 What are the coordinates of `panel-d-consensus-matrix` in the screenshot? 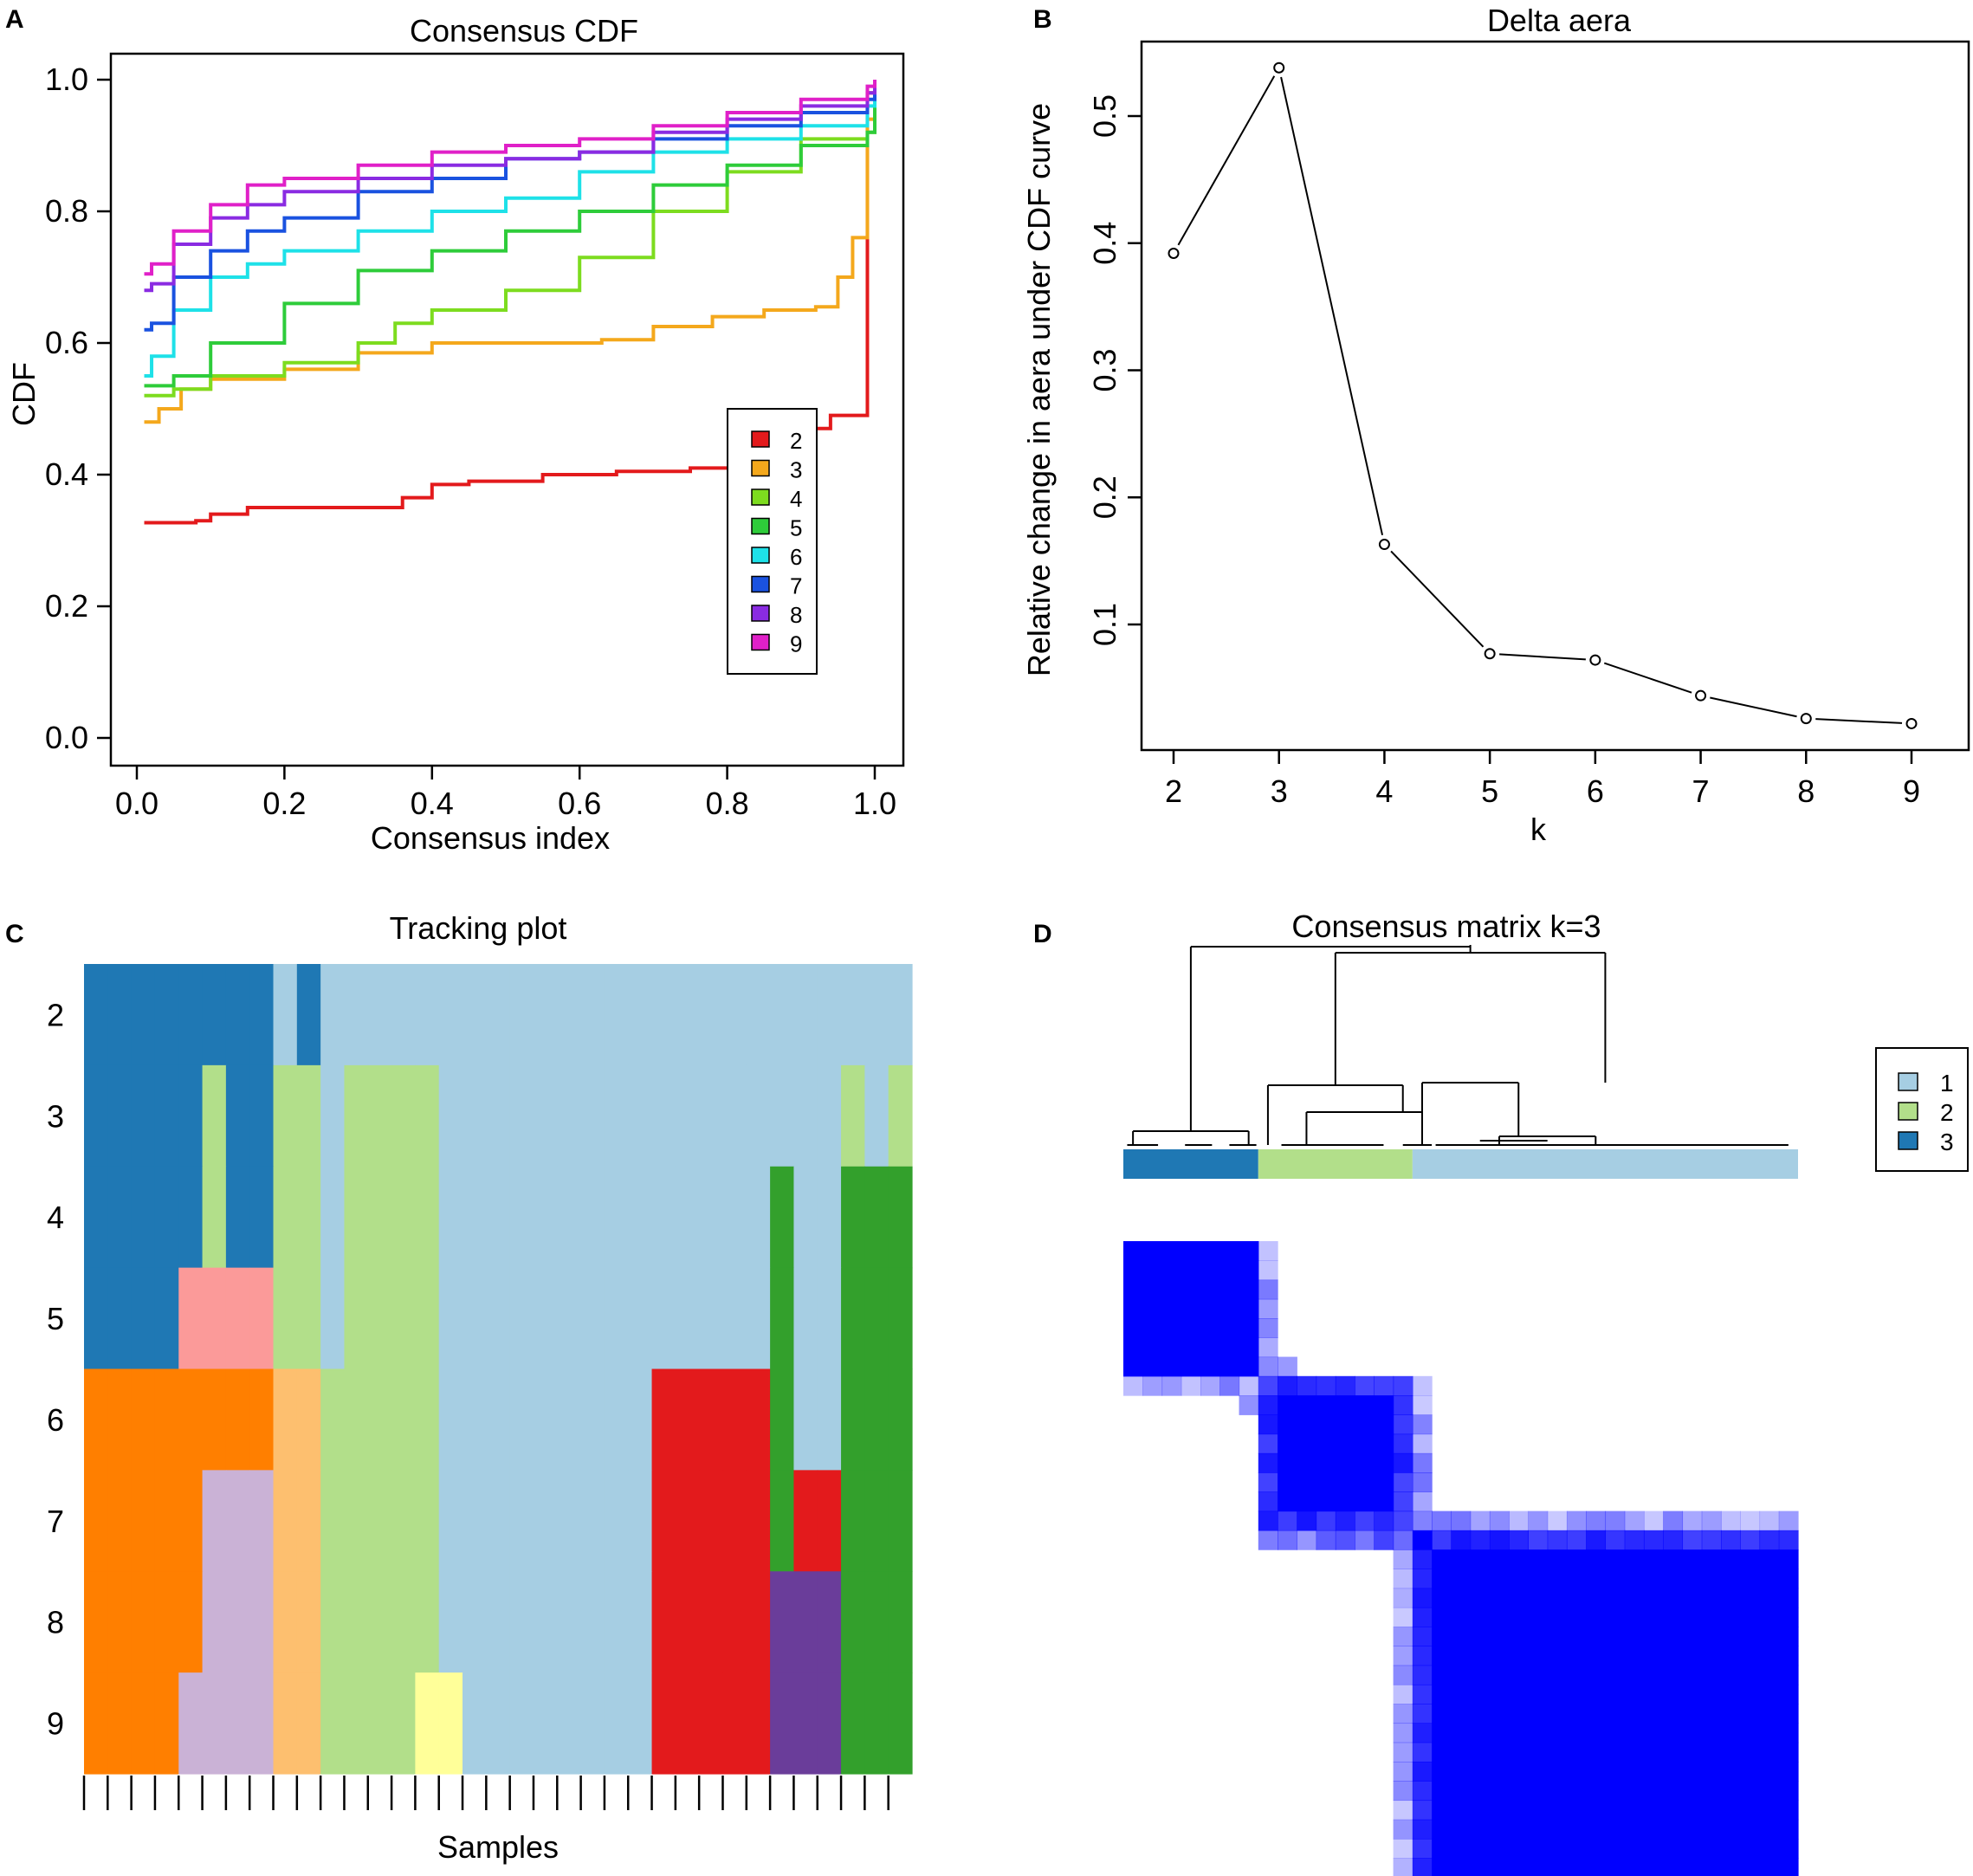 It's located at (1461, 1558).